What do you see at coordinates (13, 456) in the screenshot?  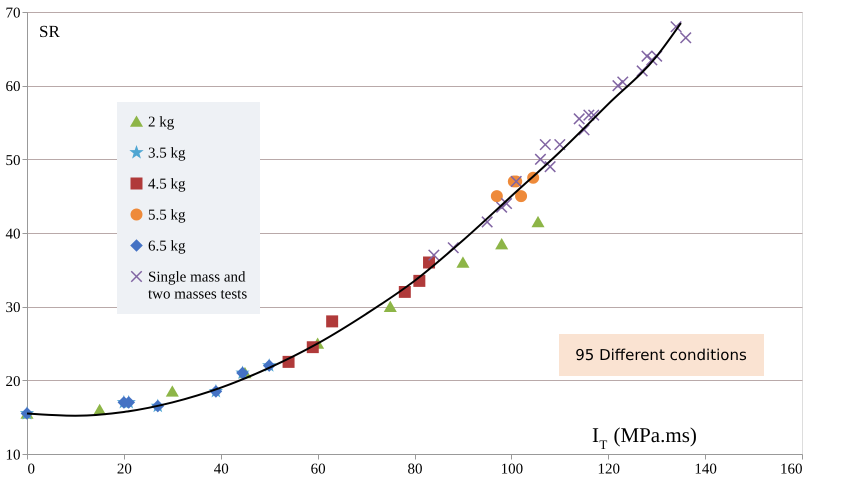 I see `y-tick-label: 10` at bounding box center [13, 456].